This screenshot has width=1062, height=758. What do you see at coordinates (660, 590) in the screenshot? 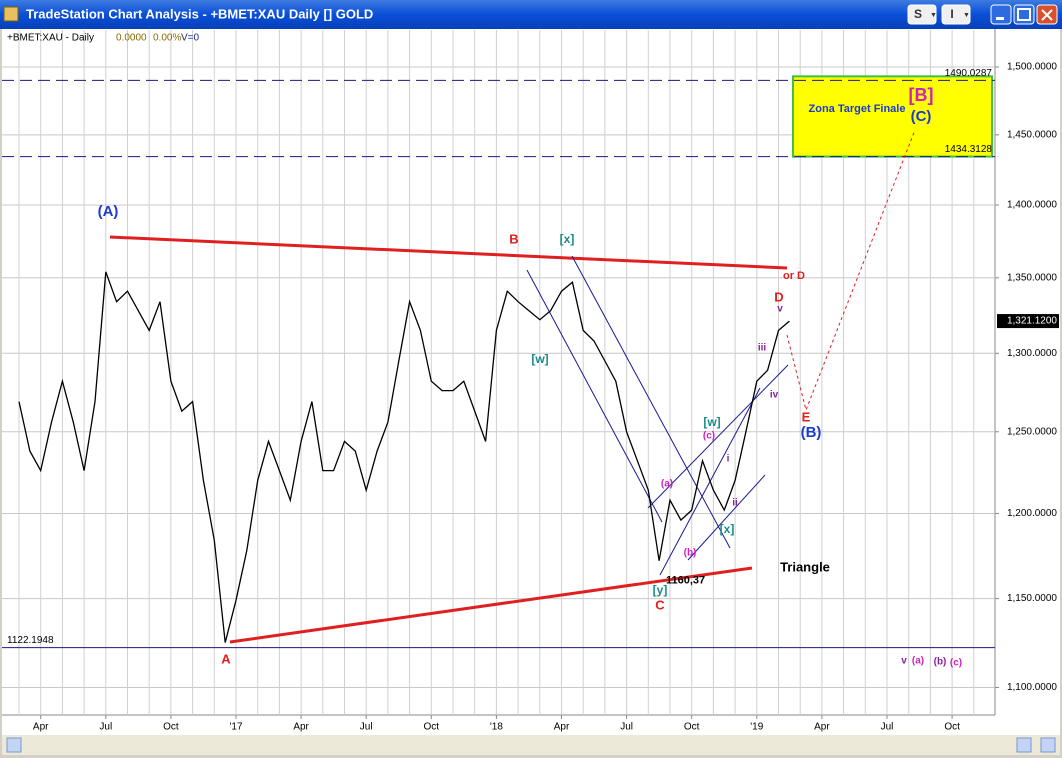
I see `wave-label: [y]` at bounding box center [660, 590].